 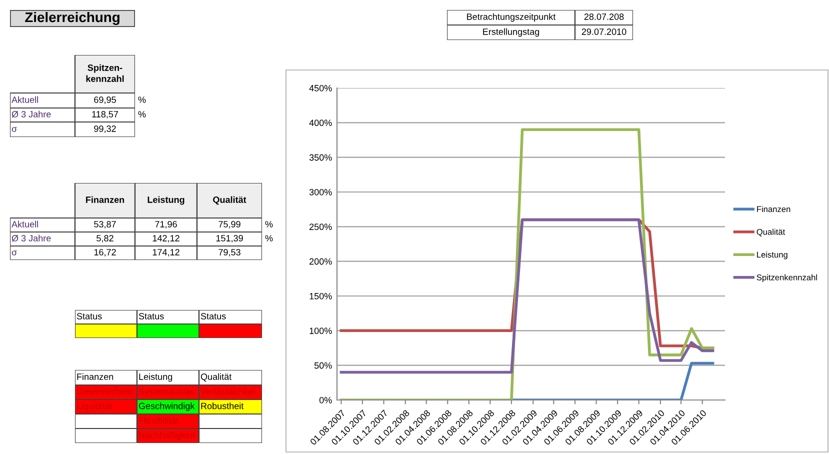 What do you see at coordinates (105, 238) in the screenshot?
I see `text: 5,82` at bounding box center [105, 238].